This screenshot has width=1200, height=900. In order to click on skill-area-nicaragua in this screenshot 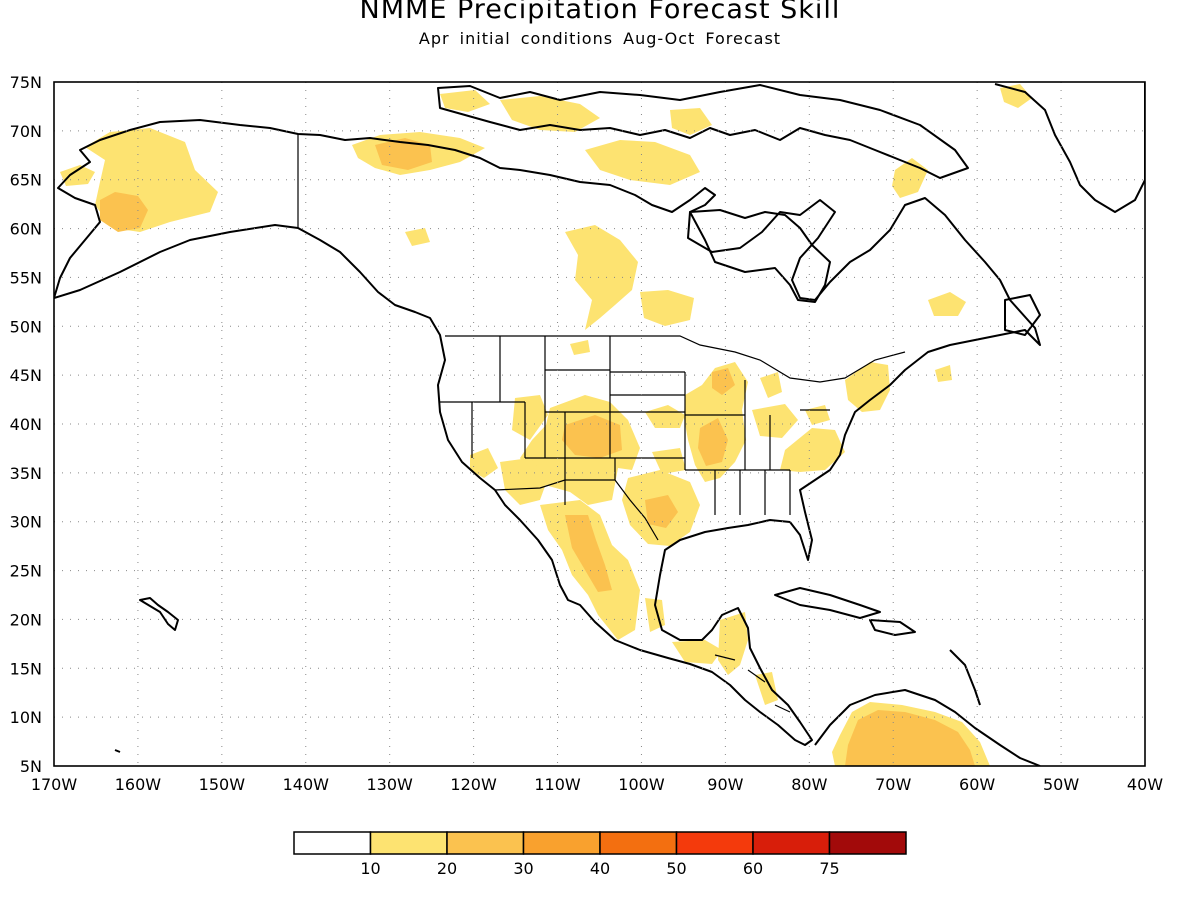, I will do `click(766, 688)`.